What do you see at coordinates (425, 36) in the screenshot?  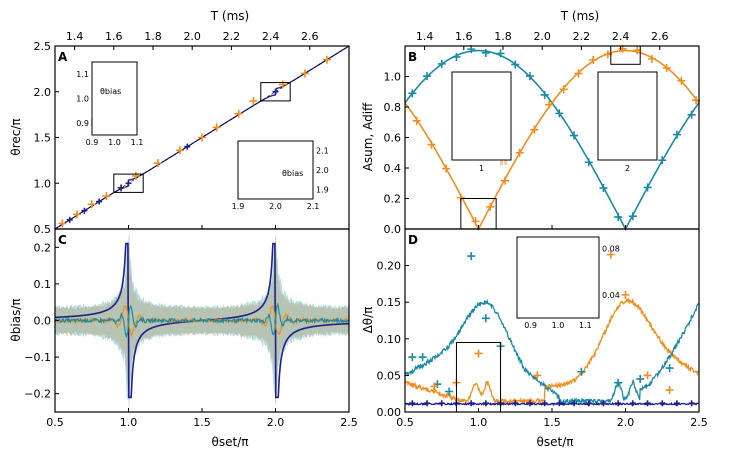 I see `b-top-tick-label: 1.4` at bounding box center [425, 36].